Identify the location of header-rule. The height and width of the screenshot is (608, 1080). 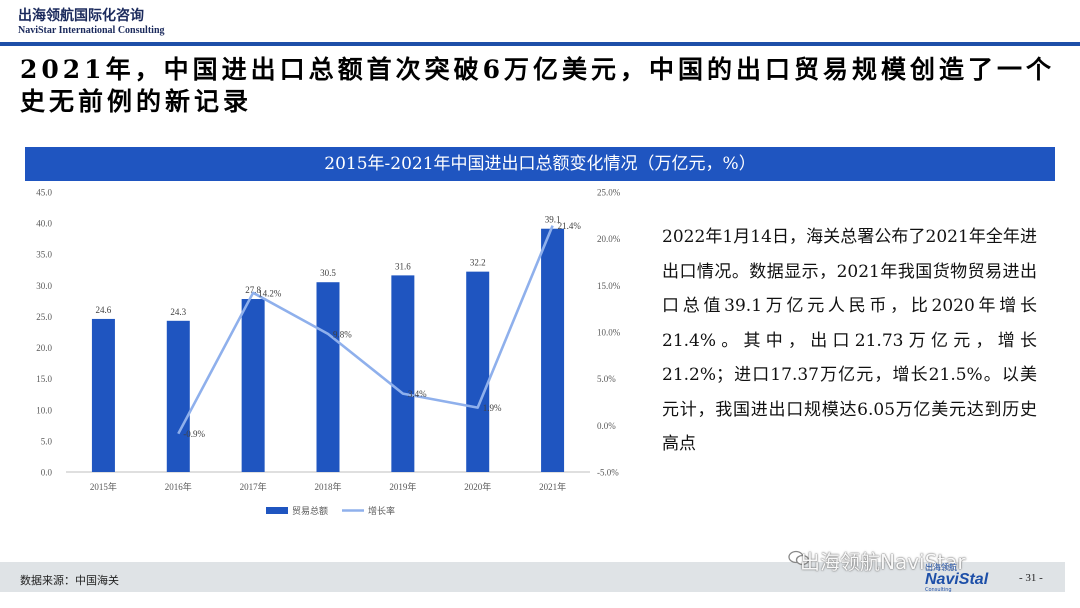
(540, 44).